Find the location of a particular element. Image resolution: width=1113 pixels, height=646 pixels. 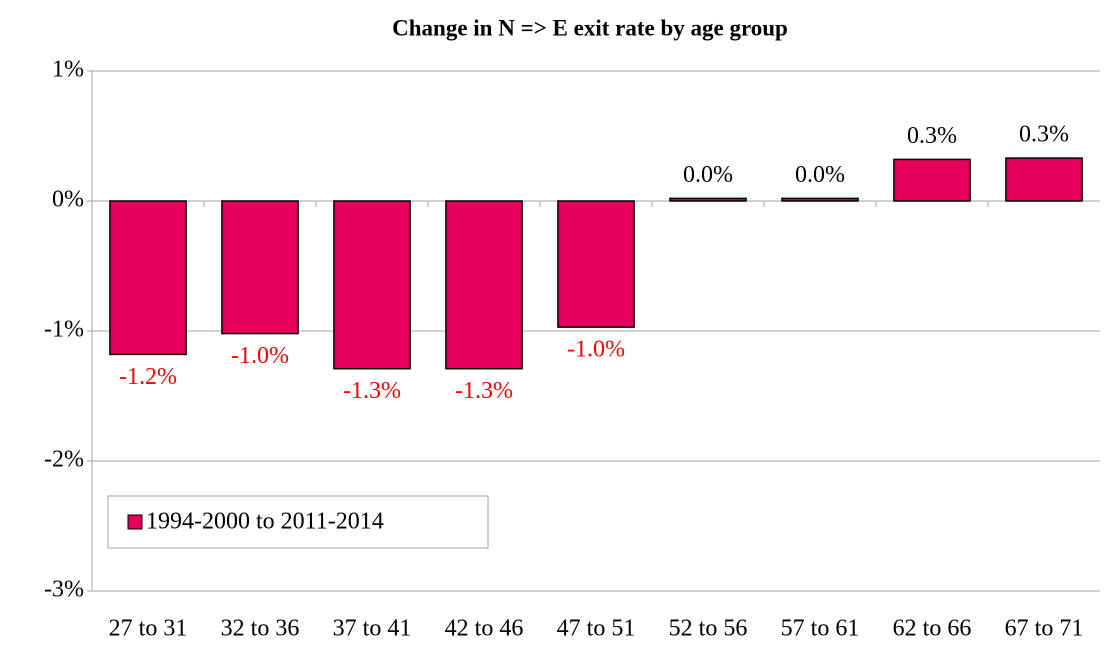

data-label: -1.2% is located at coordinates (148, 377).